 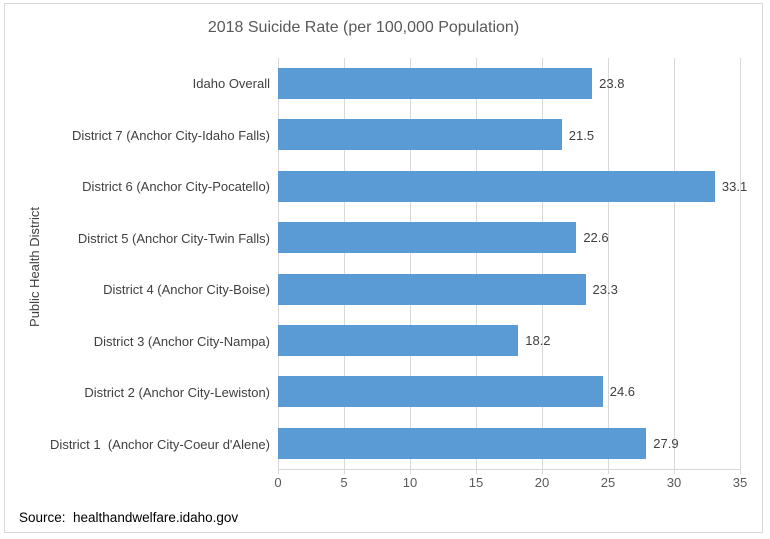 I want to click on source-note: Source: healthandwelfare.idaho.gov, so click(x=129, y=517).